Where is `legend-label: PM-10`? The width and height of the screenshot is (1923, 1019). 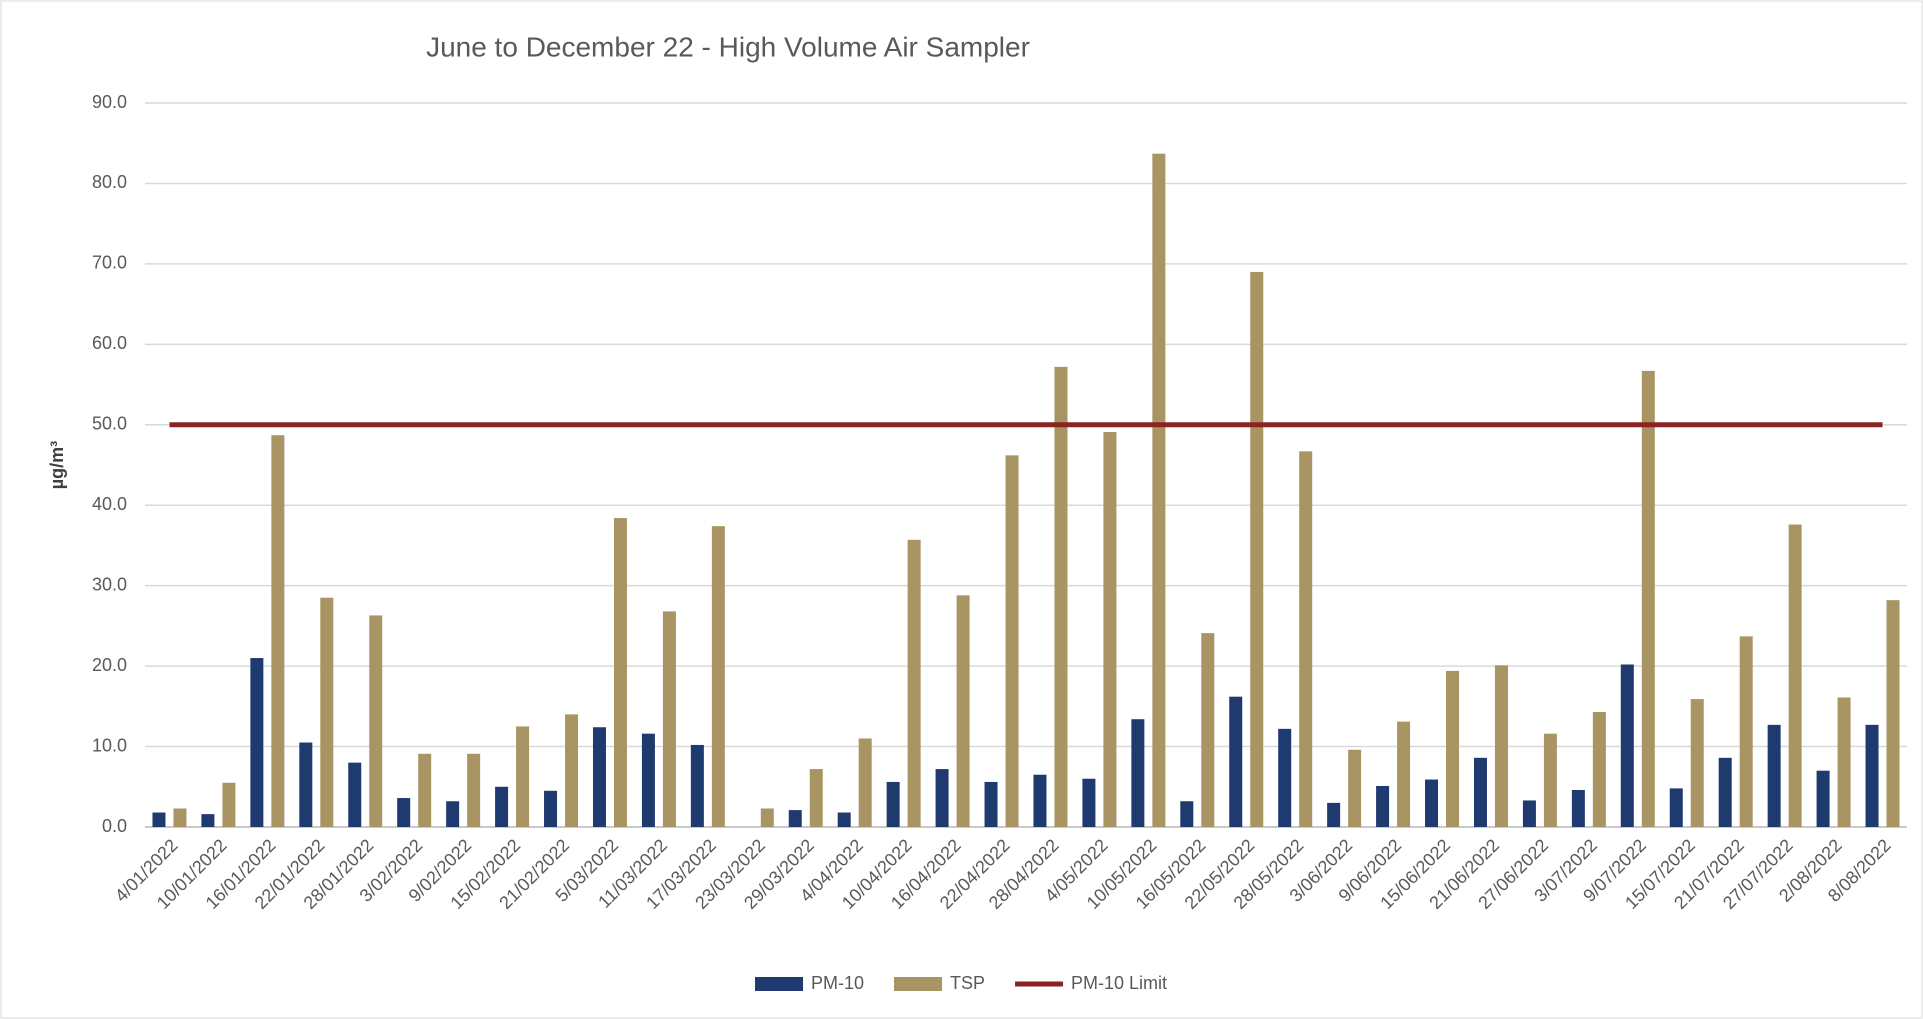 legend-label: PM-10 is located at coordinates (837, 983).